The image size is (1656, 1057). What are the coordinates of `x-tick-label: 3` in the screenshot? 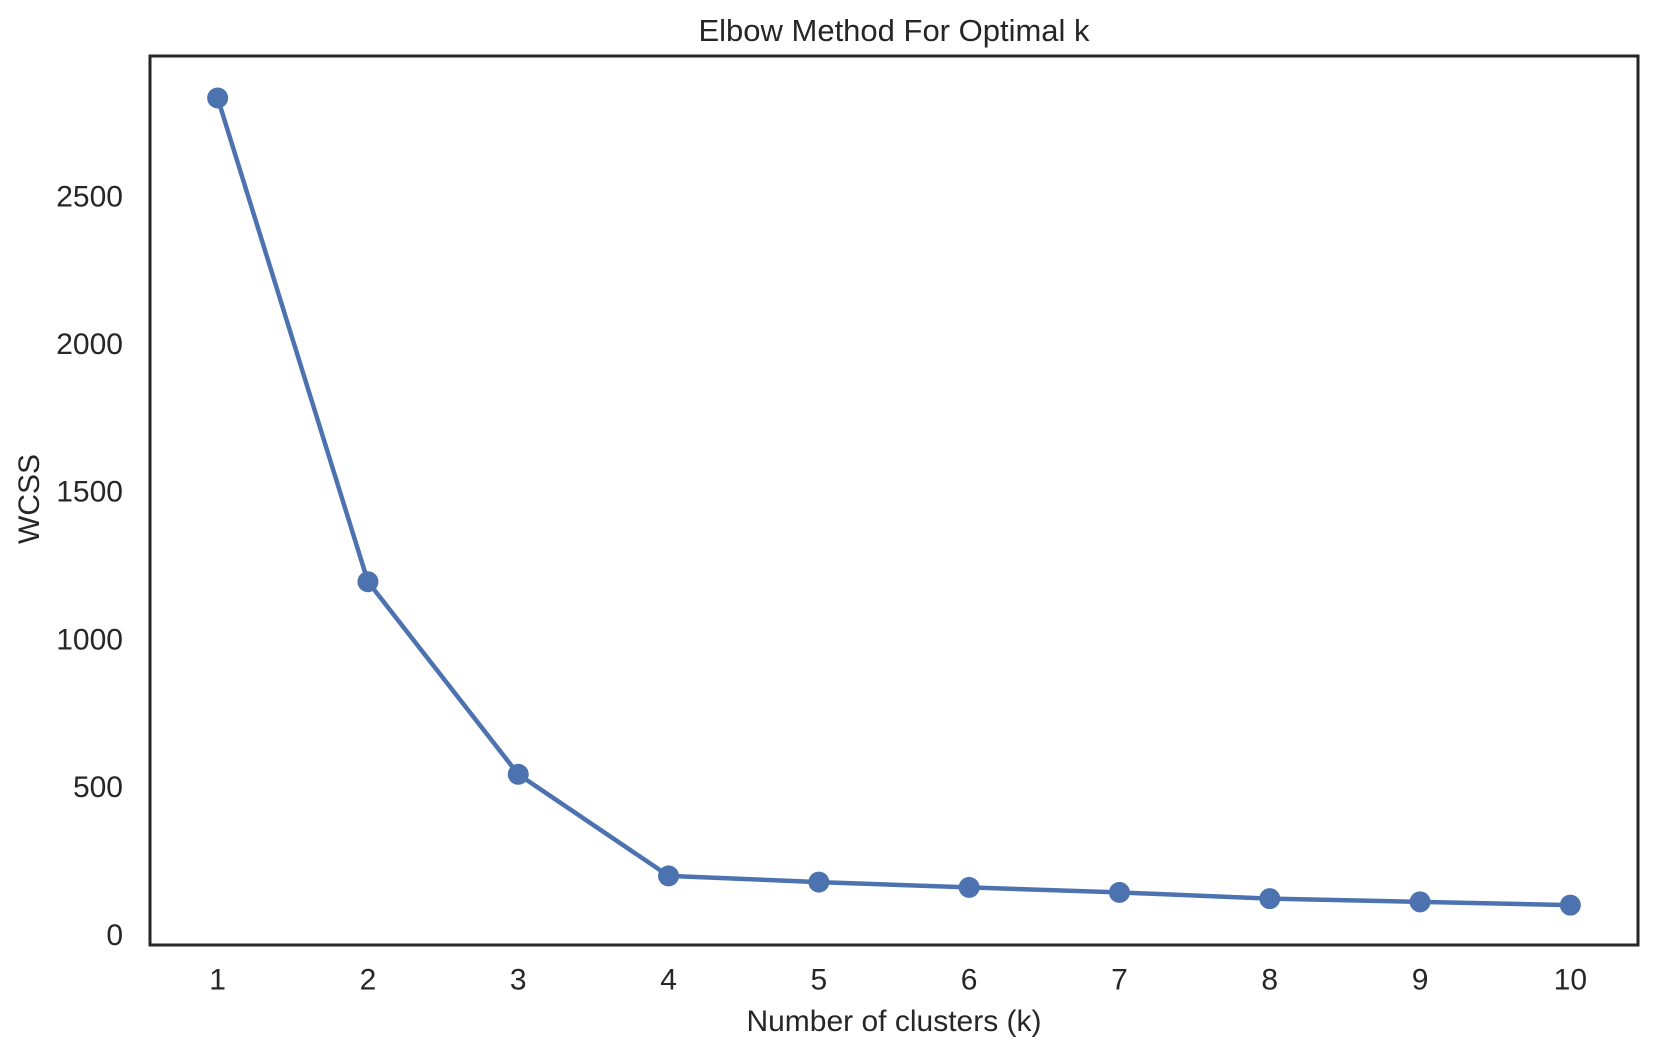 It's located at (518, 980).